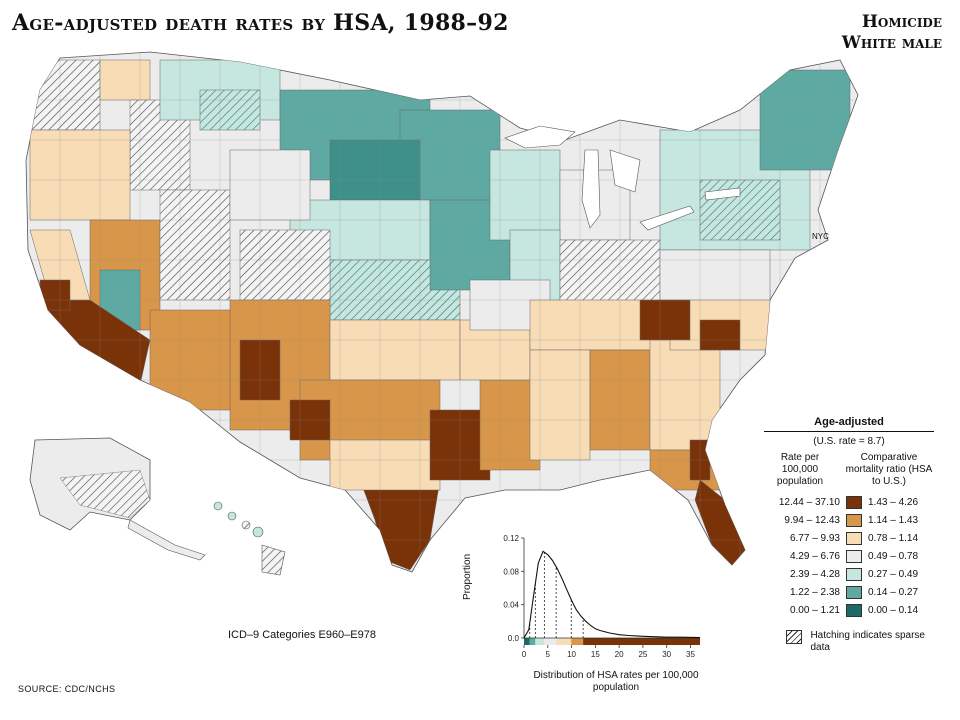 The height and width of the screenshot is (720, 960). I want to click on legend-ratio-range: 0.14 – 0.27, so click(893, 592).